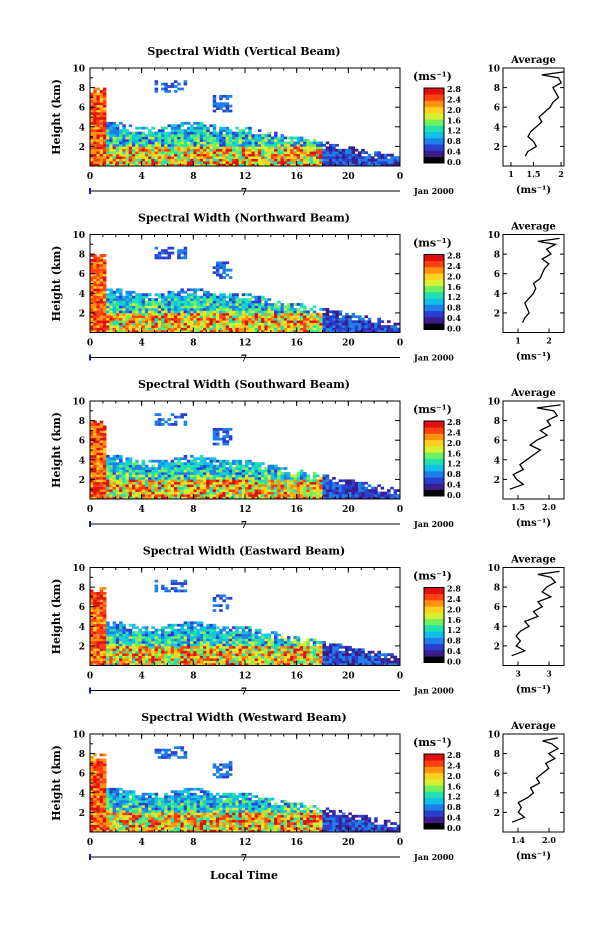  Describe the element at coordinates (497, 109) in the screenshot. I see `avg-y-tick-label: 6` at that location.